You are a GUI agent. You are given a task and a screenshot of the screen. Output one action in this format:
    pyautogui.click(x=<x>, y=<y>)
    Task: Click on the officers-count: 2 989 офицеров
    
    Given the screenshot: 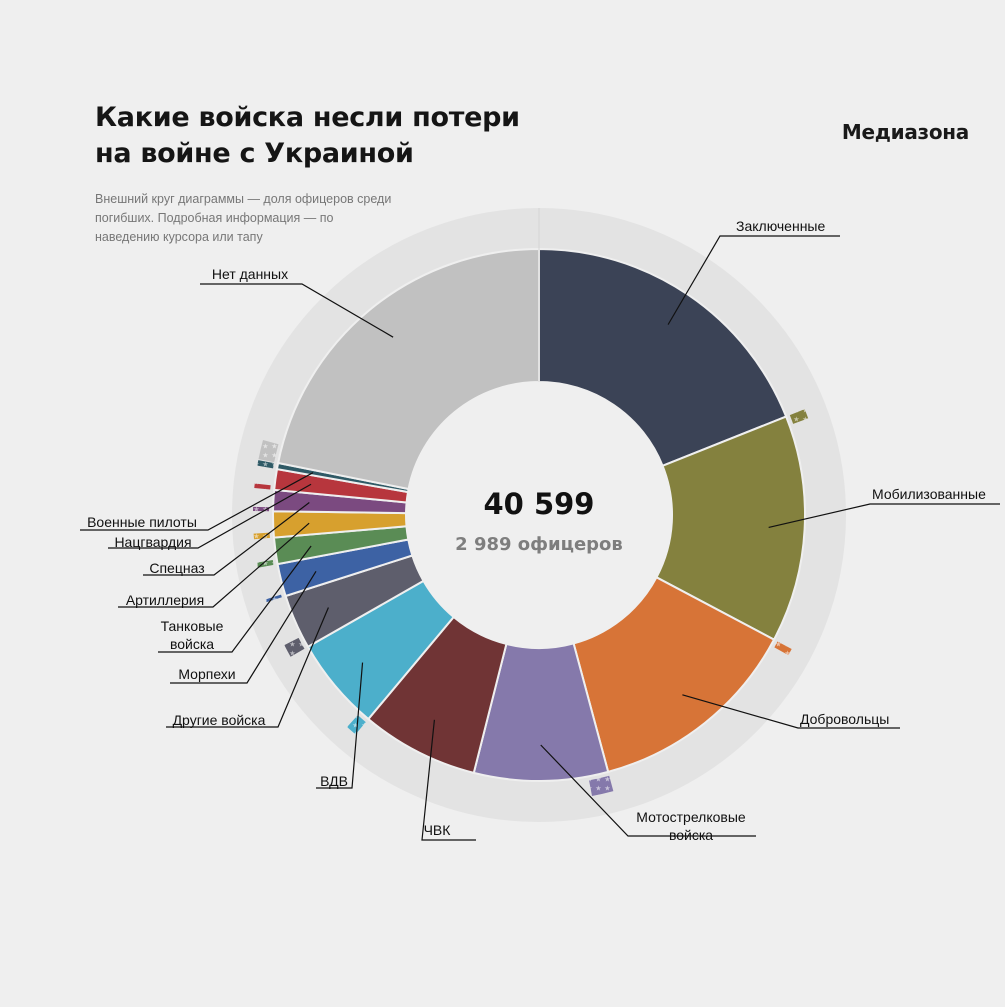 What is the action you would take?
    pyautogui.click(x=539, y=544)
    